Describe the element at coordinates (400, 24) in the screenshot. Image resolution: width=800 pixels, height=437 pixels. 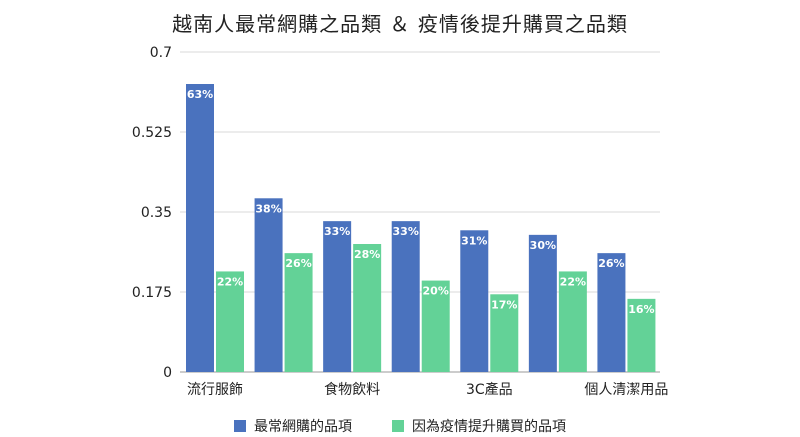
I see `chart-title: 越南人最常網購之品類 ＆ 疫情後提升購買之品類` at that location.